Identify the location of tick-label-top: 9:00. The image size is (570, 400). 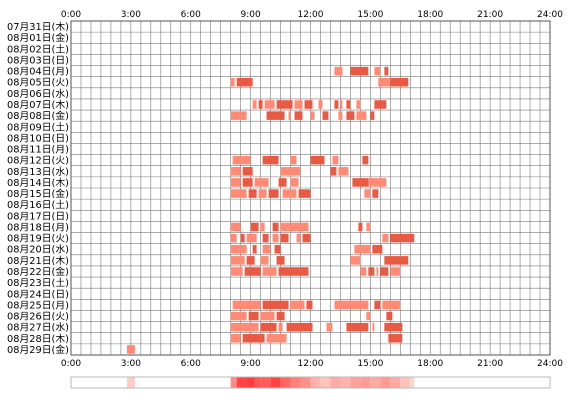
(251, 15).